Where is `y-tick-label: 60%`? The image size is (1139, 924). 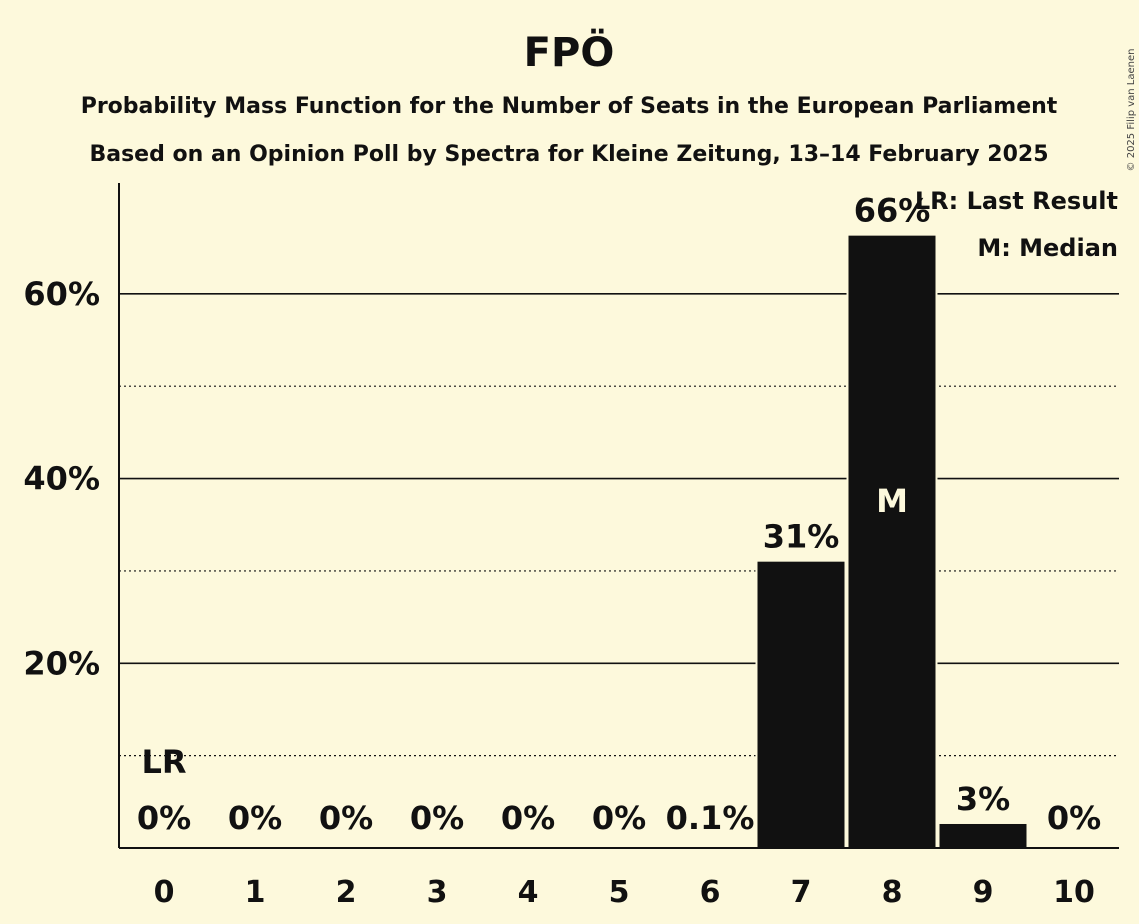
y-tick-label: 60% is located at coordinates (61, 294).